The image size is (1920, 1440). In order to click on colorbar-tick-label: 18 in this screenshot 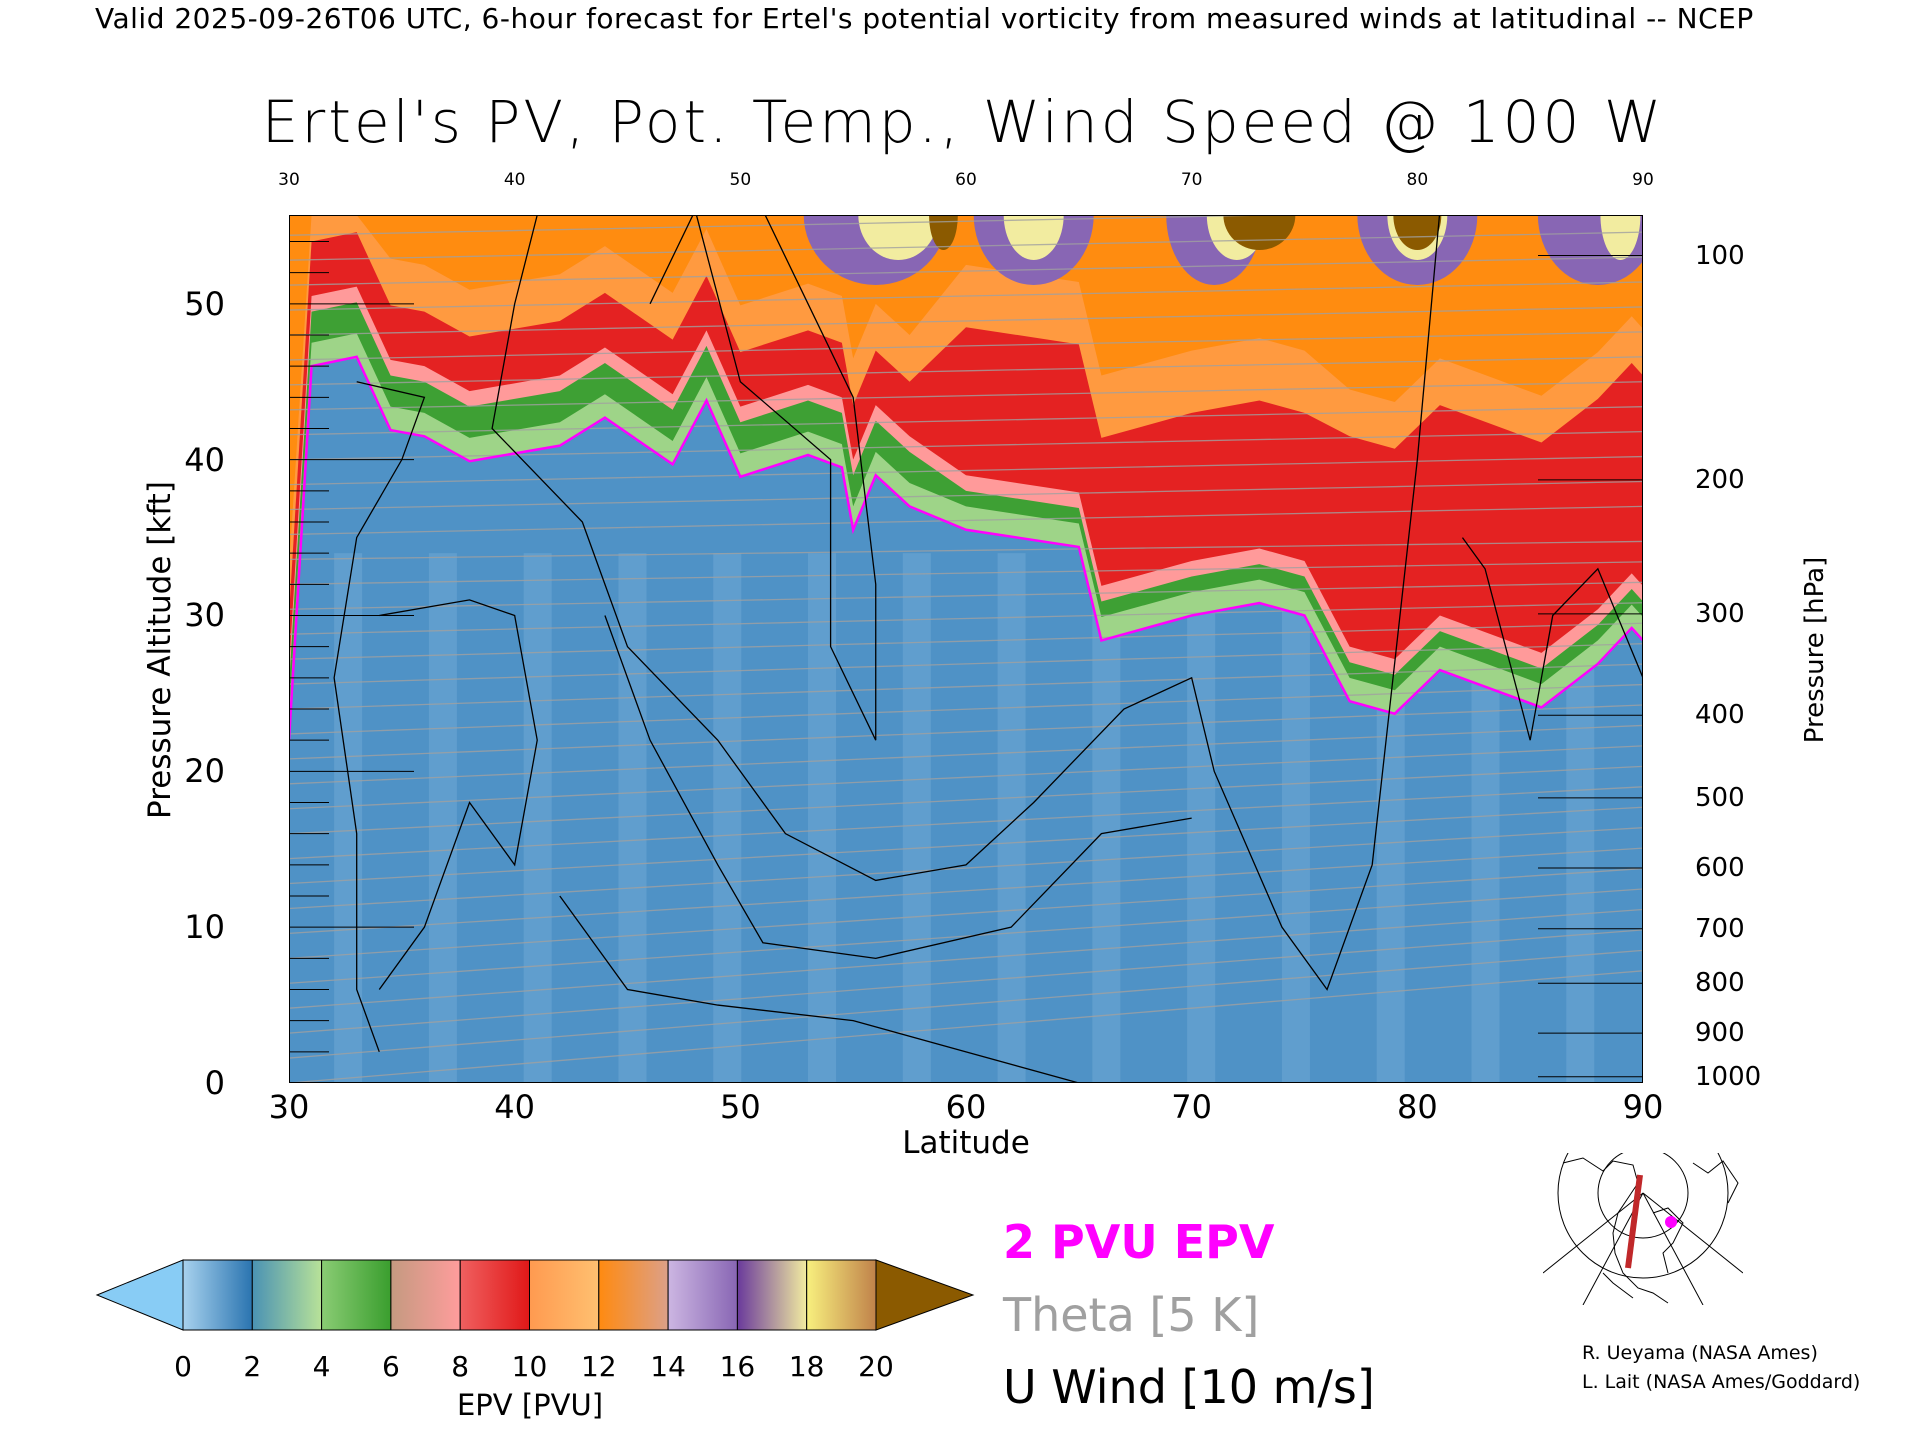, I will do `click(806, 1366)`.